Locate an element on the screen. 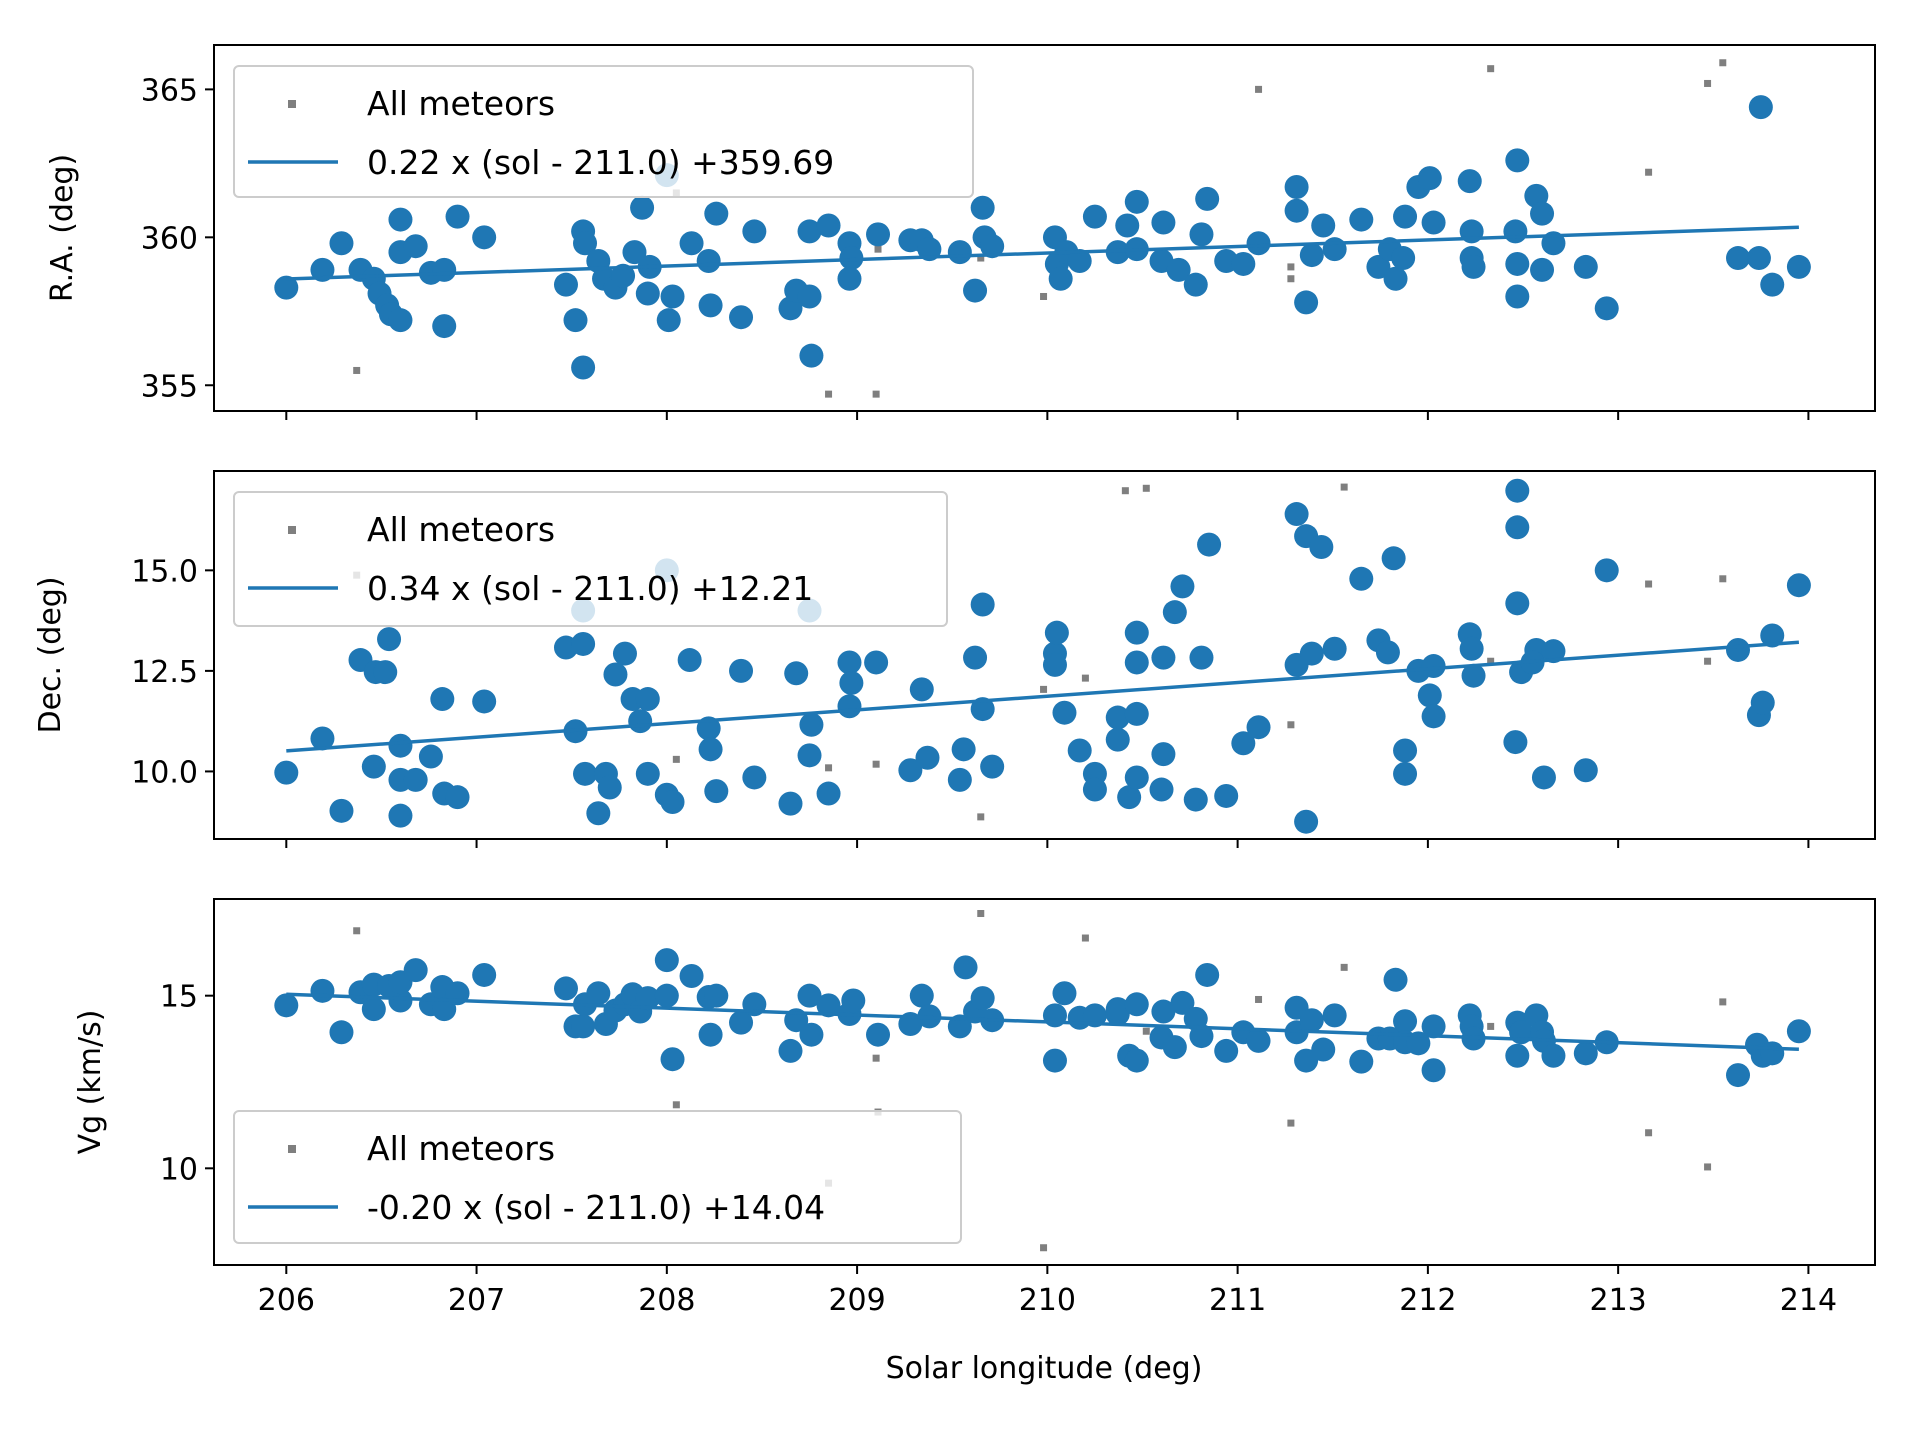  y-tick-label: 15 is located at coordinates (179, 997).